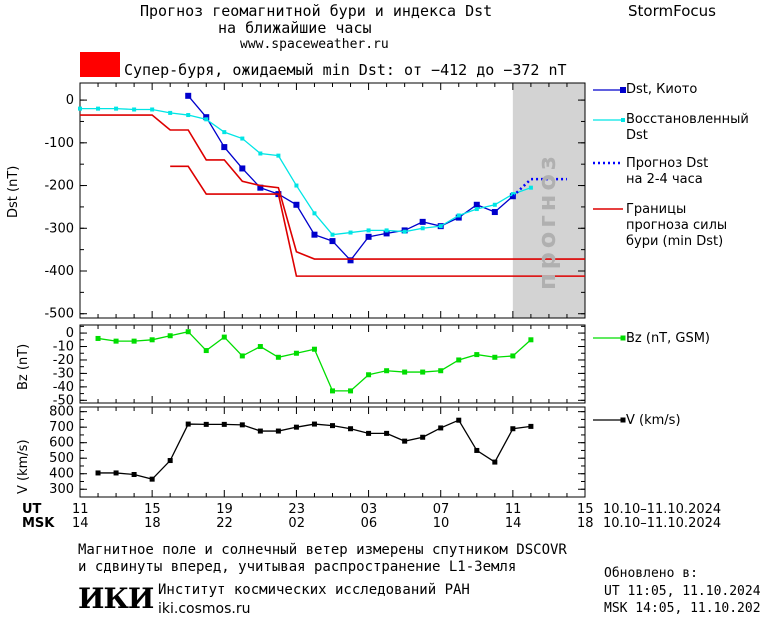  What do you see at coordinates (609, 255) in the screenshot?
I see `chart-legend` at bounding box center [609, 255].